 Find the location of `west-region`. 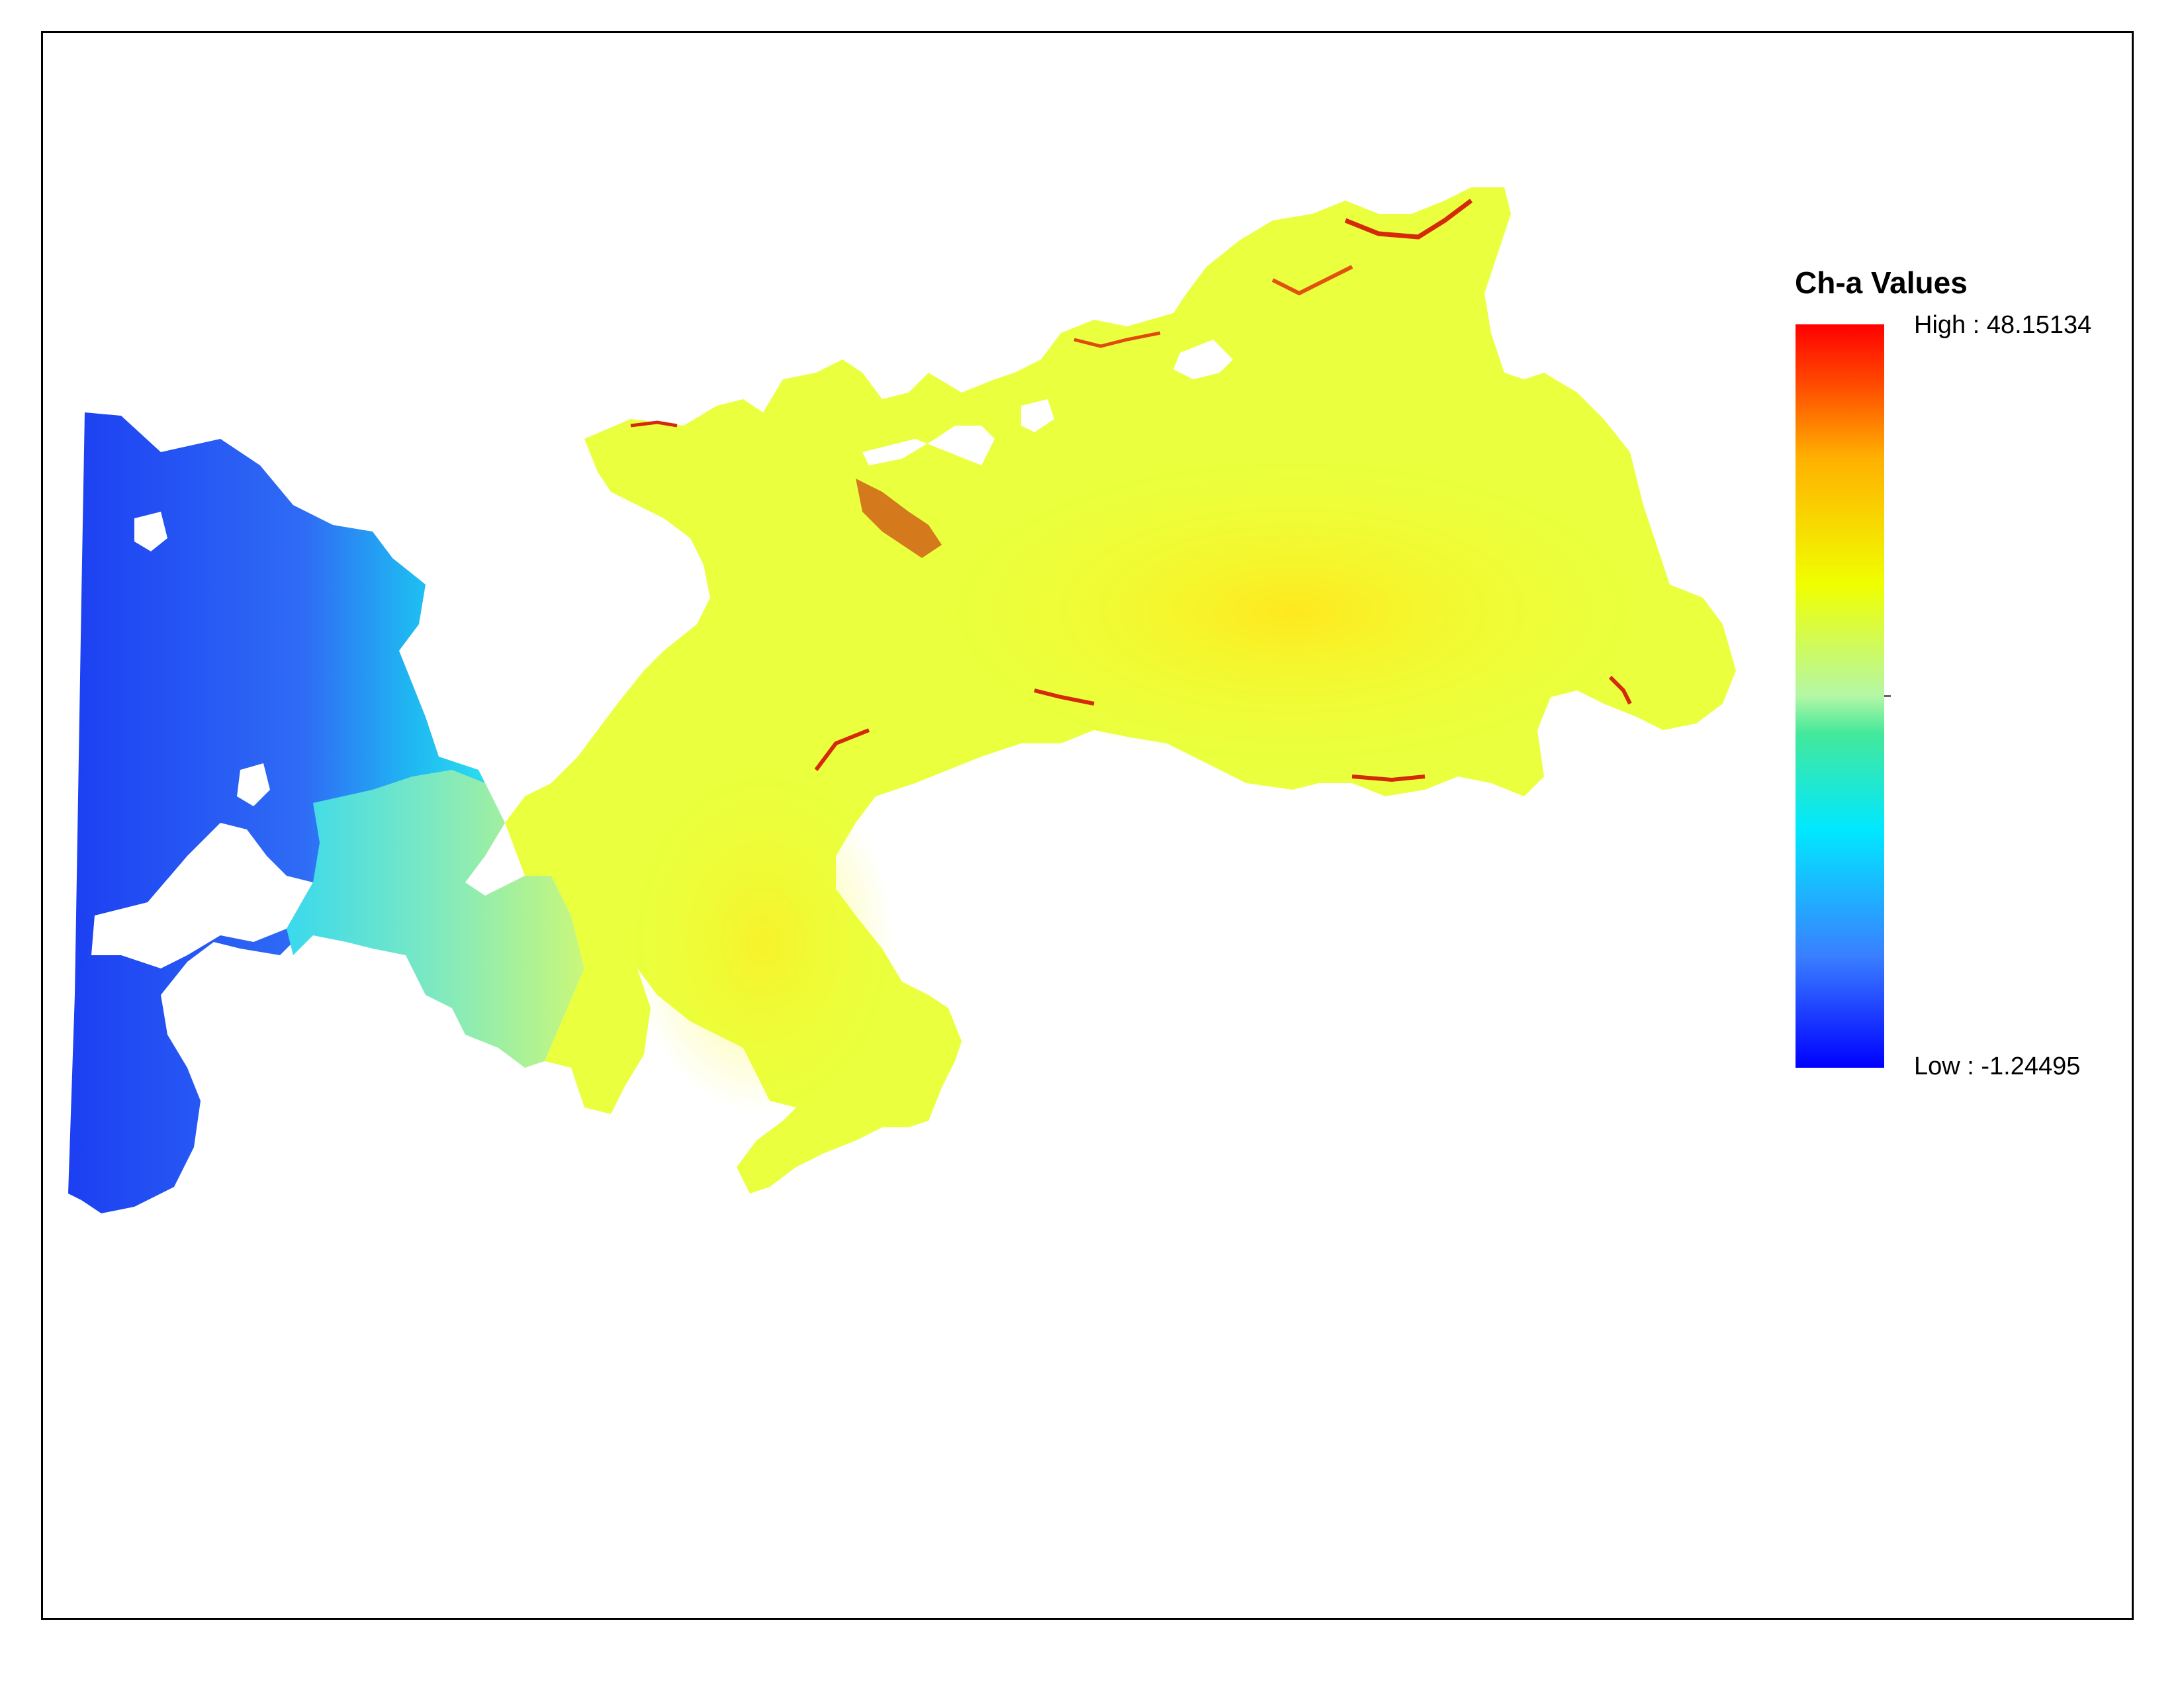

west-region is located at coordinates (283, 812).